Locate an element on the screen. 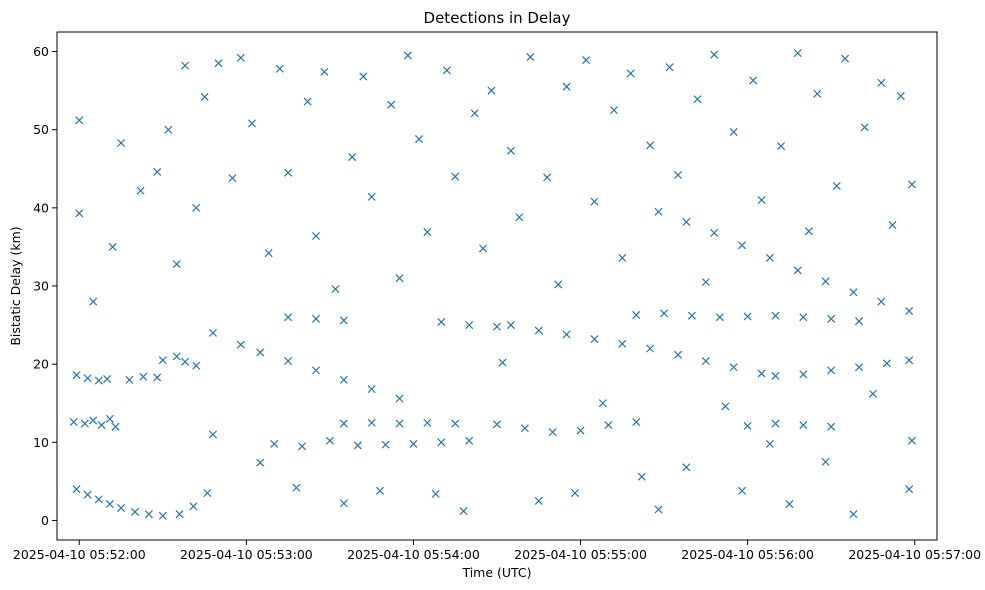  chart-title: Detections in Delay is located at coordinates (497, 18).